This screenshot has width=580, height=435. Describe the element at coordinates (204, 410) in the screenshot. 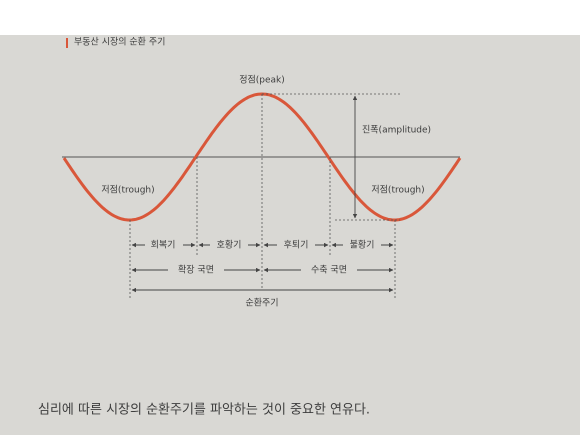

I see `body-text: 심리에 따른 시장의 순환주기를 파악하는 것이 중요한 연유다.` at that location.